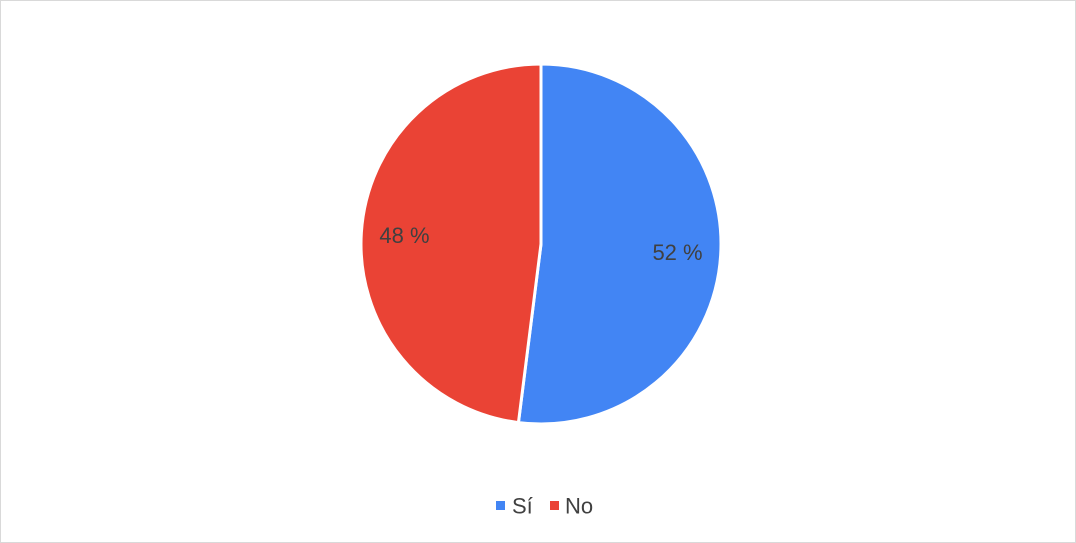  Describe the element at coordinates (500, 505) in the screenshot. I see `legend-swatch-si` at that location.